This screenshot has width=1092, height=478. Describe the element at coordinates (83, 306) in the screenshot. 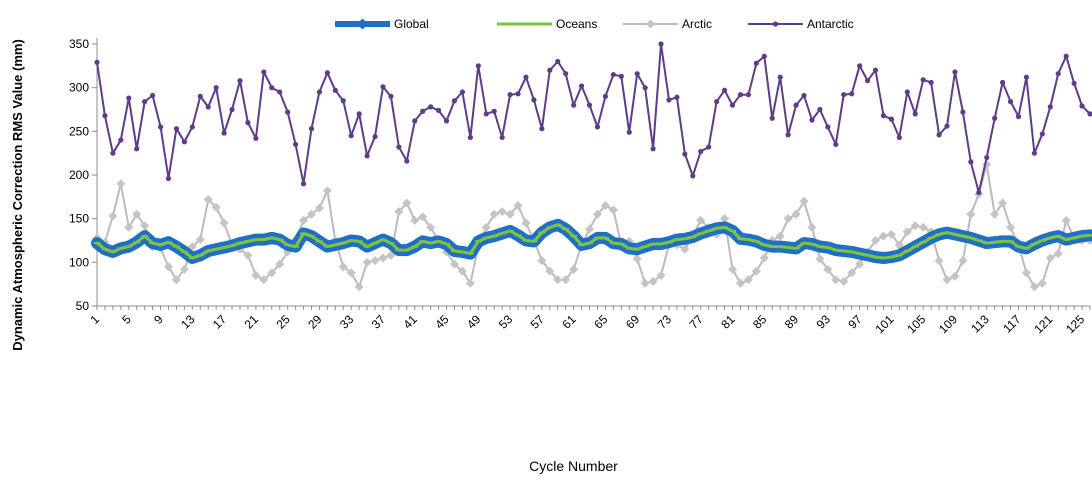

I see `y-tick-label: 50` at that location.